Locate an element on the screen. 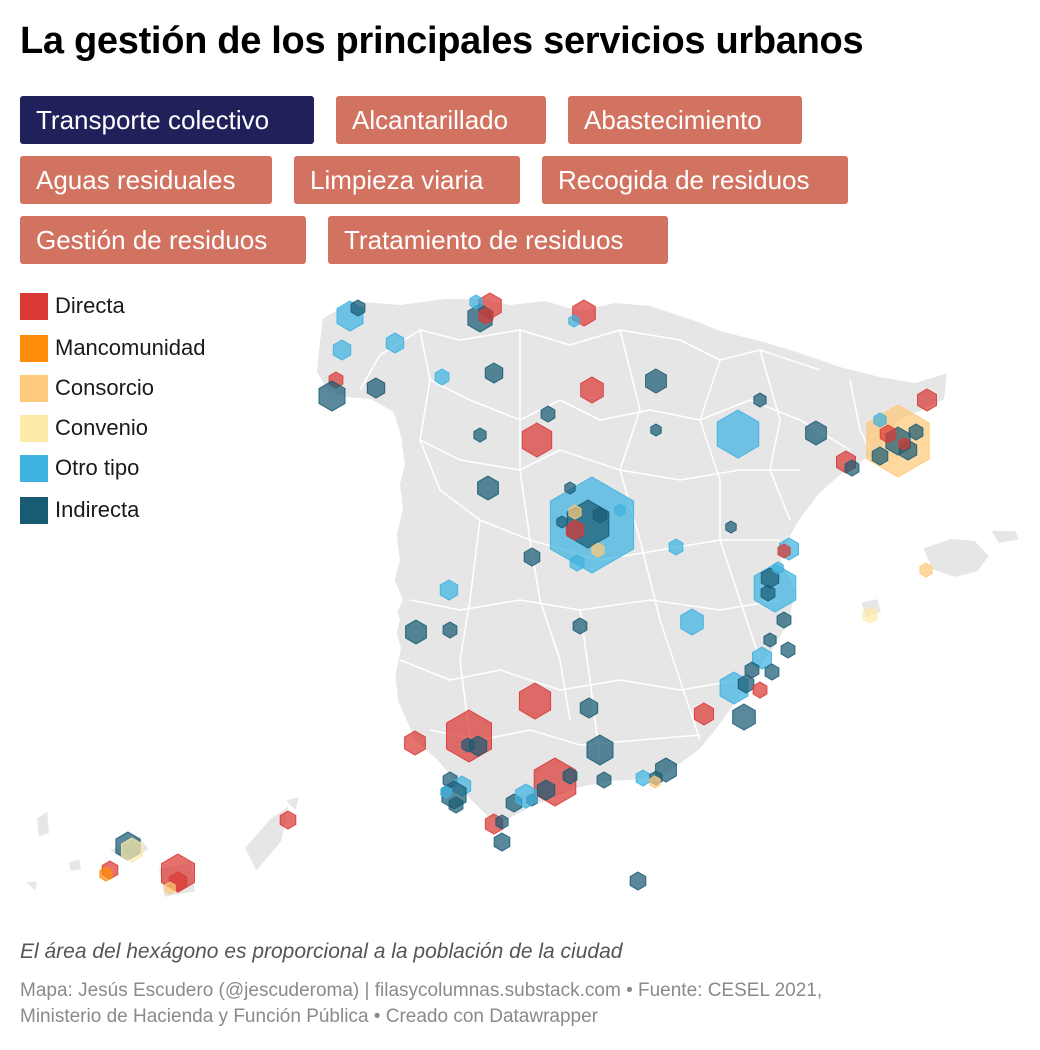 The height and width of the screenshot is (1050, 1040). tab-alcantarillado: Alcantarillado is located at coordinates (441, 120).